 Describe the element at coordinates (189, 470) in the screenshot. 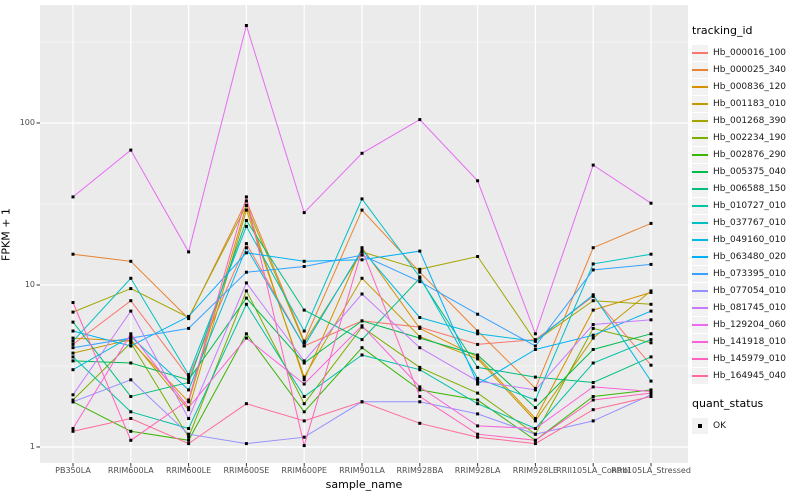

I see `x-tick-label: RRIM600LE` at that location.